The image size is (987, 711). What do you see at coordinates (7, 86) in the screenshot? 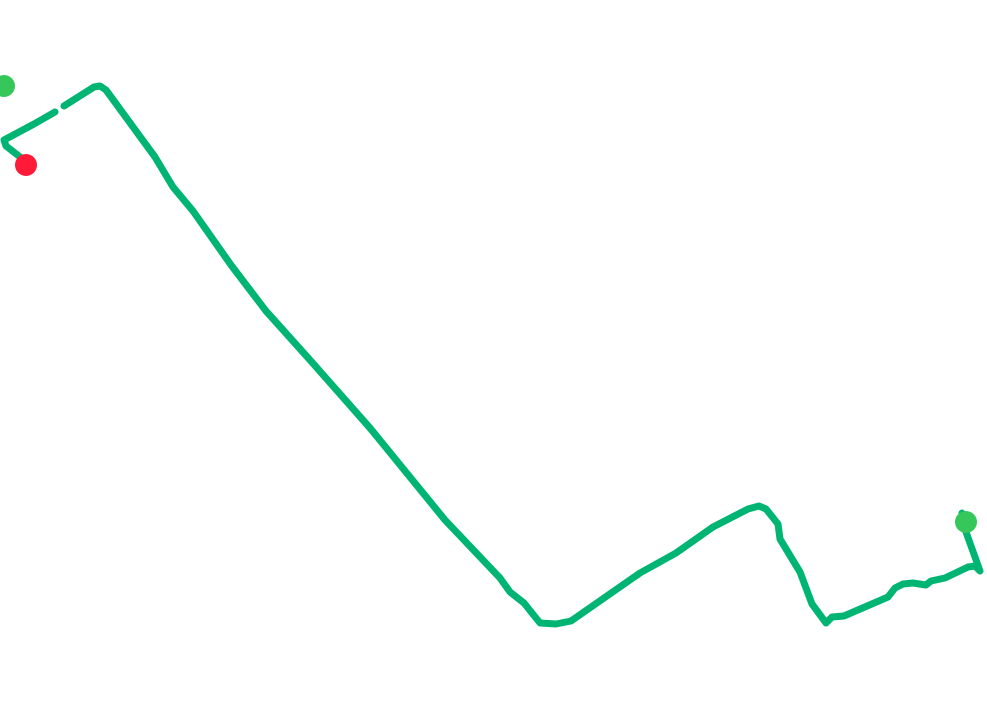
I see `start-marker` at bounding box center [7, 86].